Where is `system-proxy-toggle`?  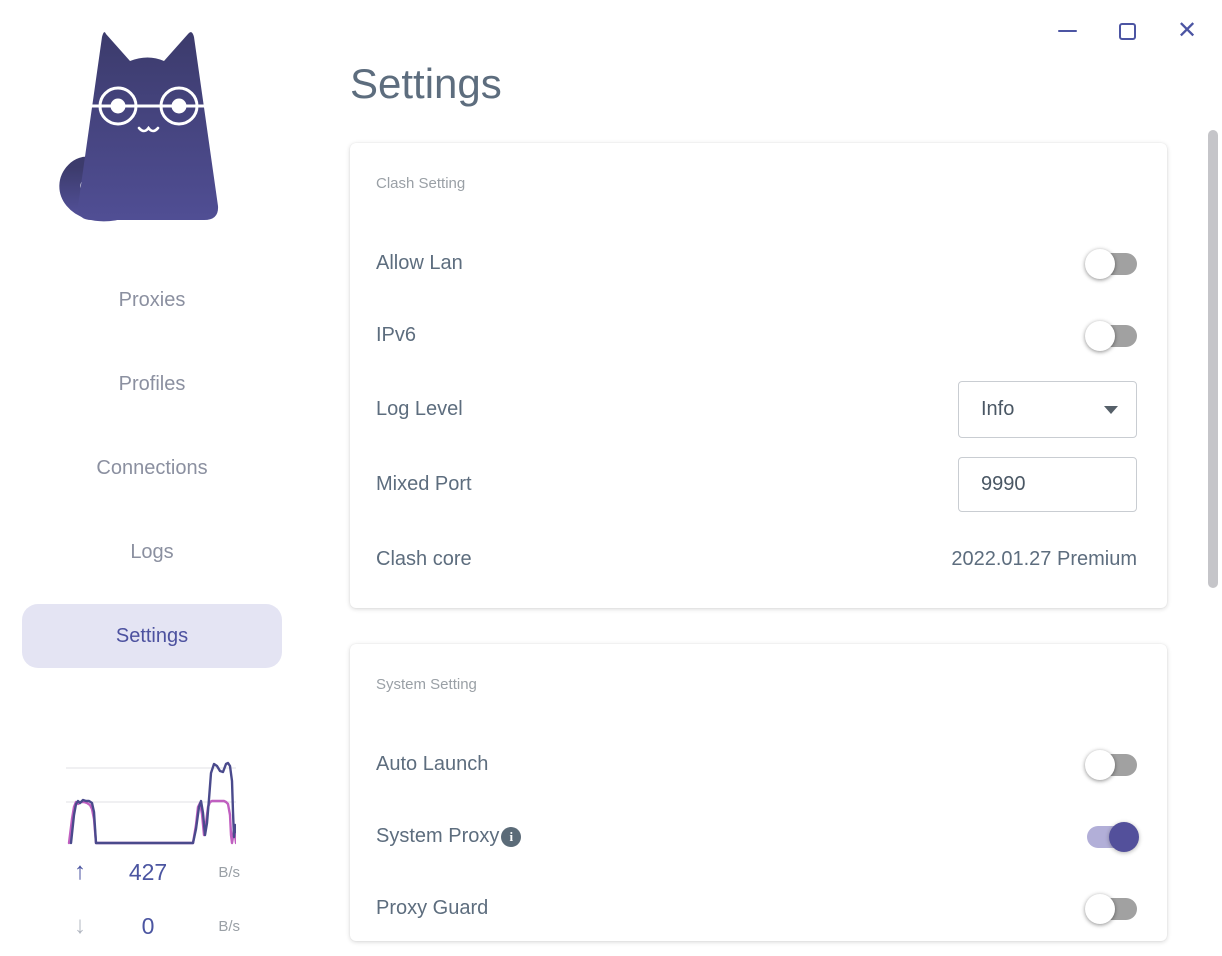
system-proxy-toggle is located at coordinates (1113, 836).